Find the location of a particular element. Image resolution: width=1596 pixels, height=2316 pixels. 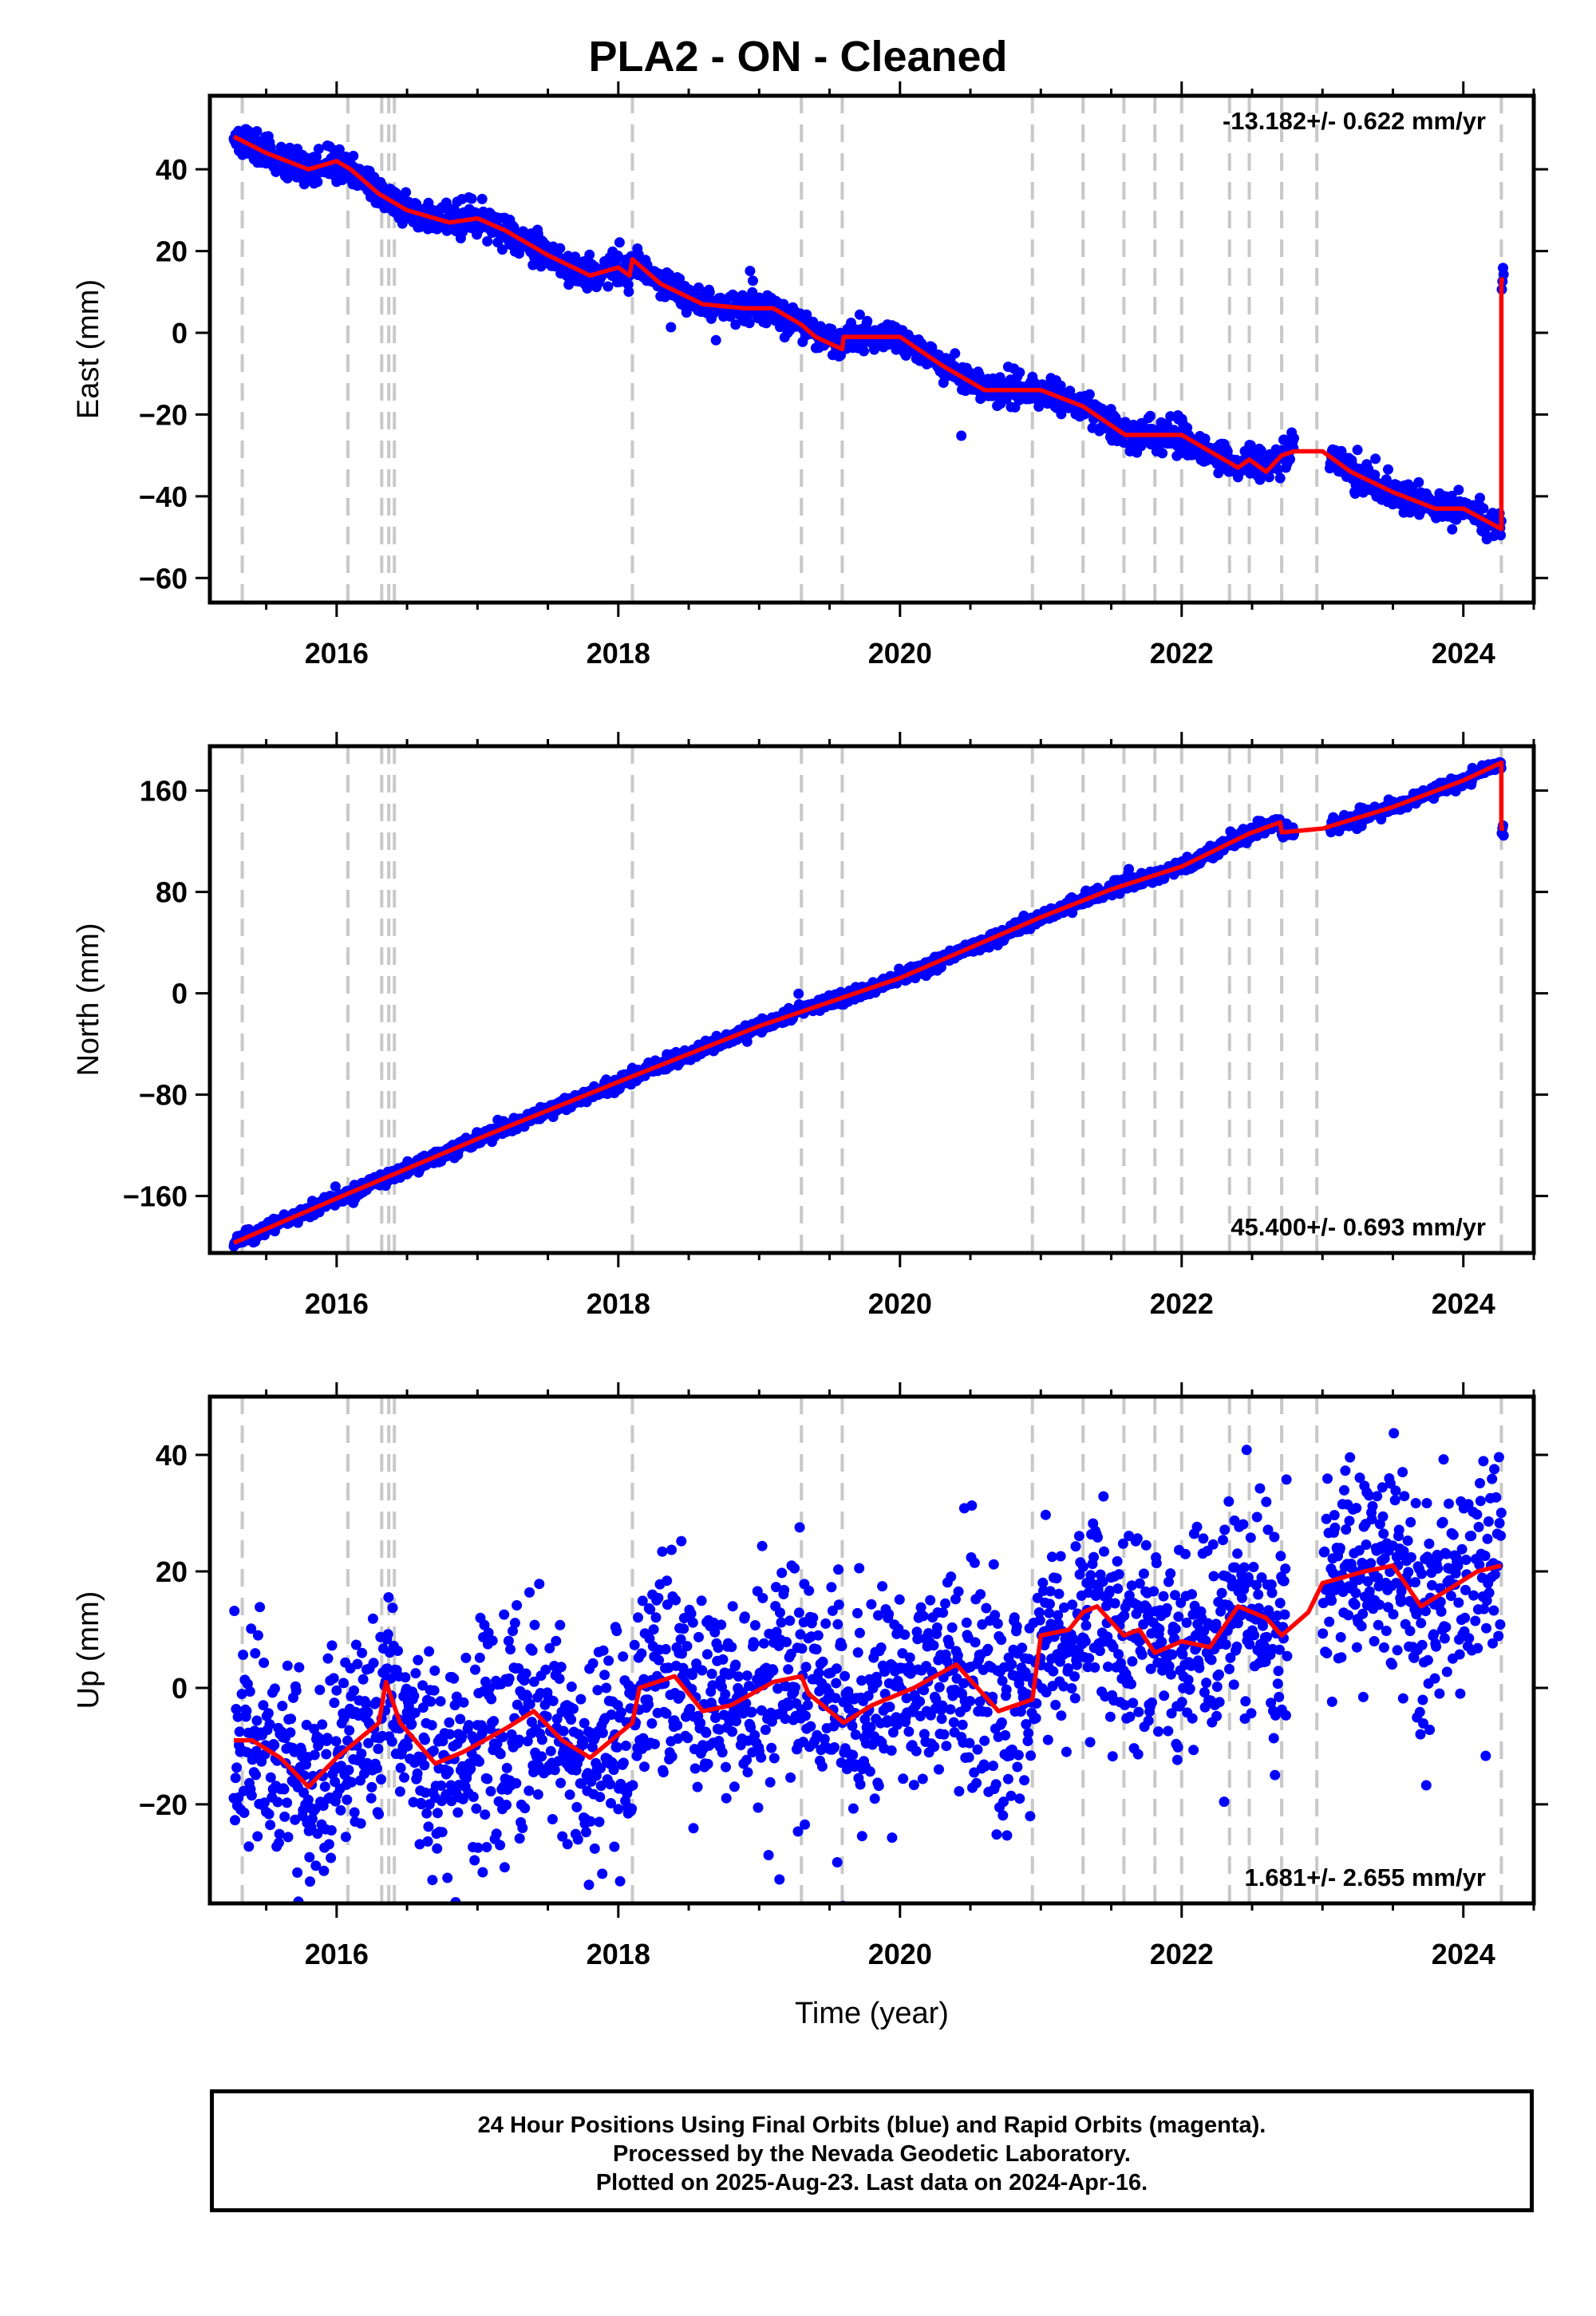

y-tick-label: −80 is located at coordinates (163, 1095).